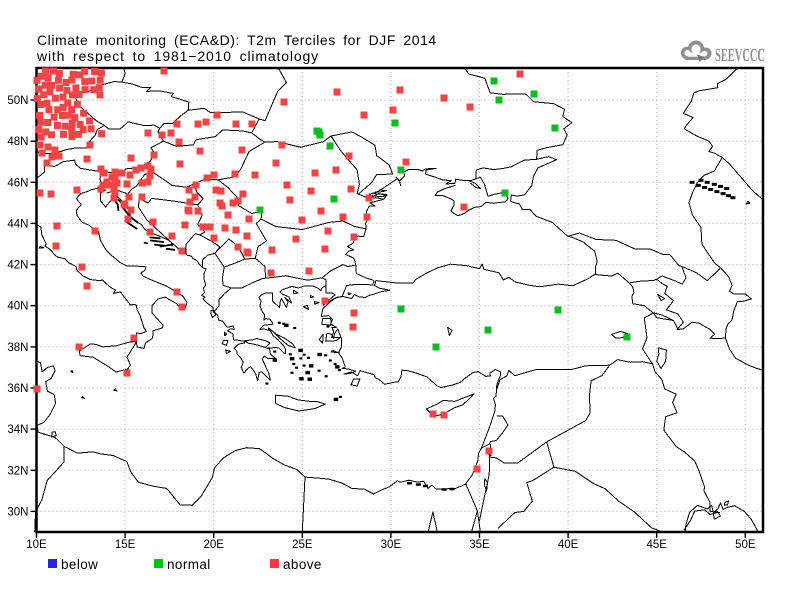  What do you see at coordinates (302, 545) in the screenshot?
I see `svg-text: 25E` at bounding box center [302, 545].